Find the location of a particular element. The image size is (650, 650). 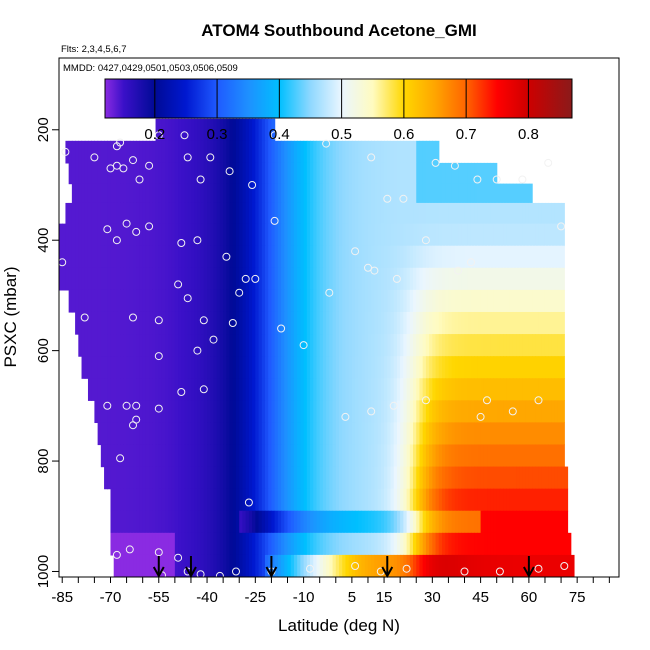

colorbar-ticks: 0.2 0.3 0.4 0.5 0.6 0.7 0.8 is located at coordinates (341, 111).